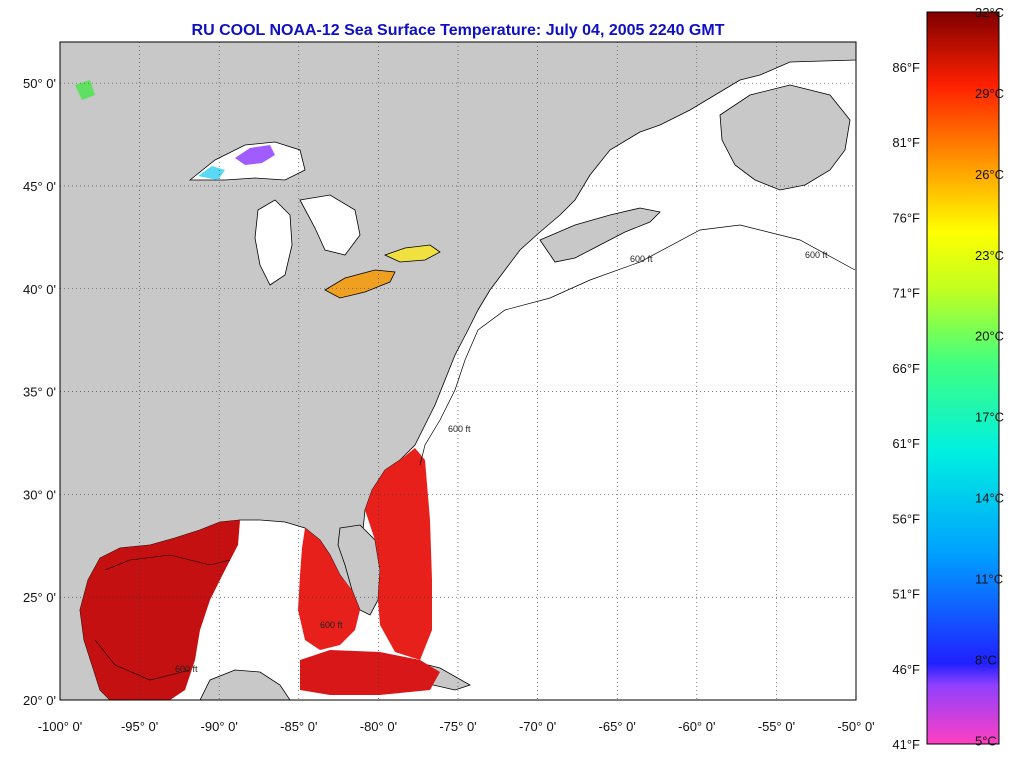 The width and height of the screenshot is (1016, 761). Describe the element at coordinates (989, 578) in the screenshot. I see `colorbar-celsius-label: 11°C` at that location.